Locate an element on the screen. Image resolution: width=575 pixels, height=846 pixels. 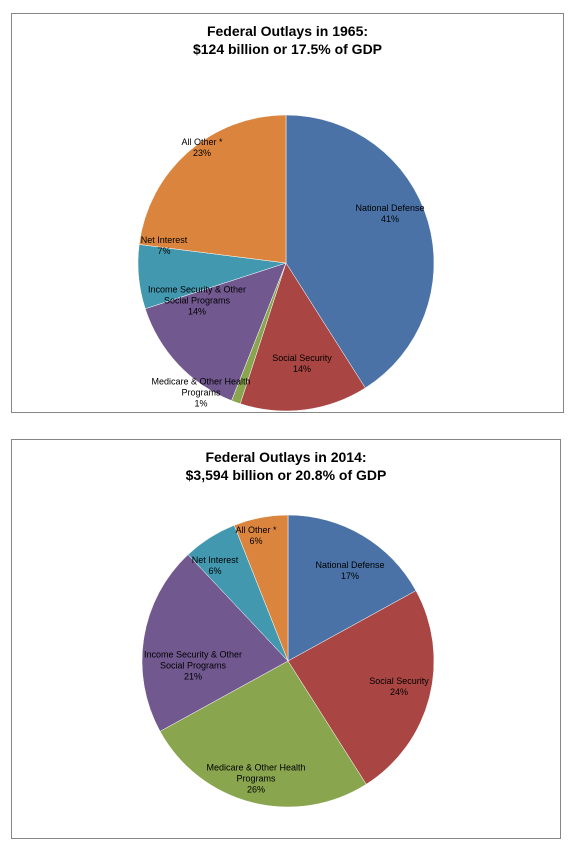
slice-value: 21% is located at coordinates (192, 676).